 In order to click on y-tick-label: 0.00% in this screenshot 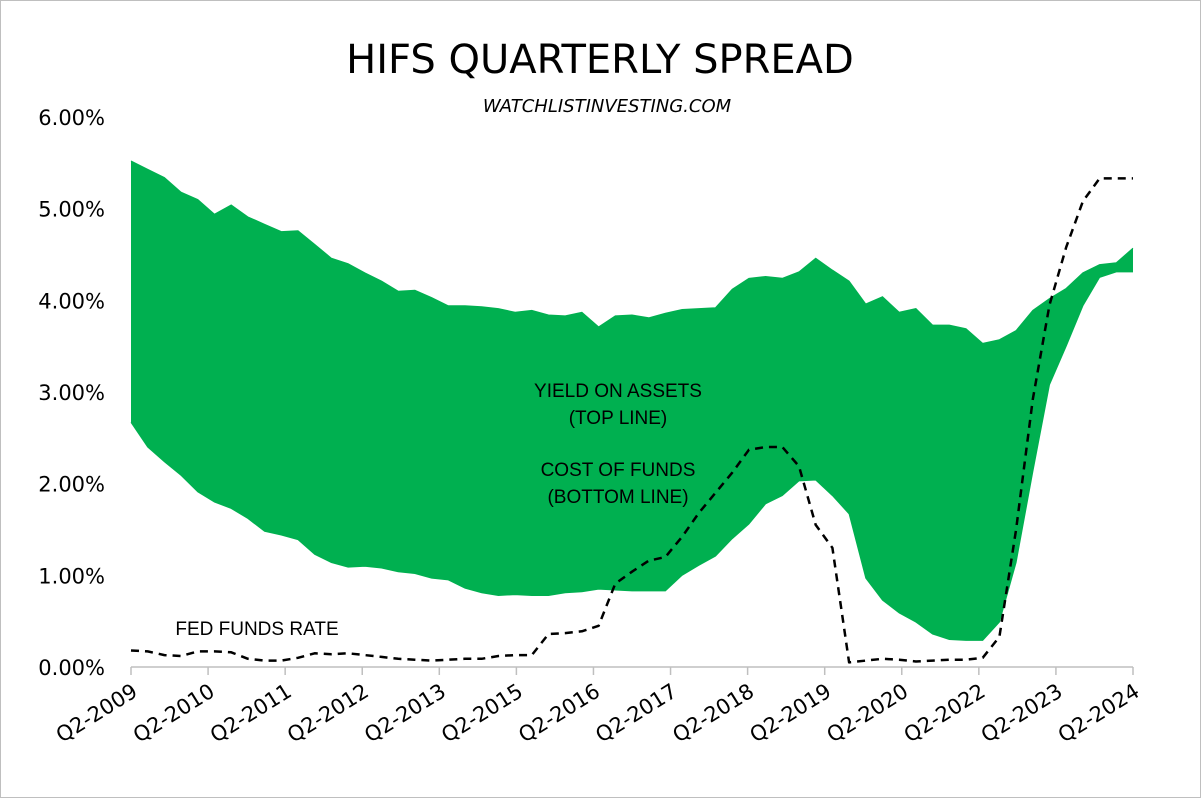, I will do `click(71, 668)`.